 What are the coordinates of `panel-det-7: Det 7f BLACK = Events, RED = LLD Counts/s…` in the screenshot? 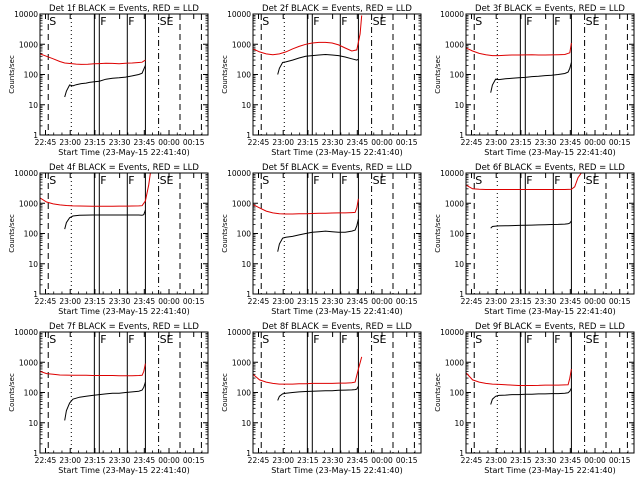 It's located at (108, 398).